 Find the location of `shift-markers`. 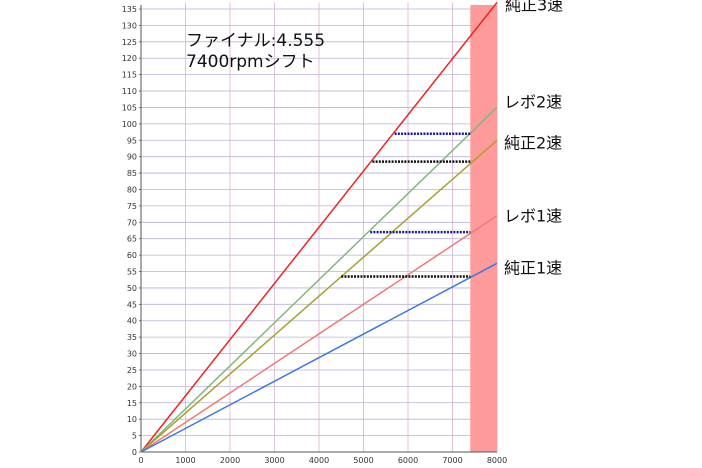

shift-markers is located at coordinates (406, 205).